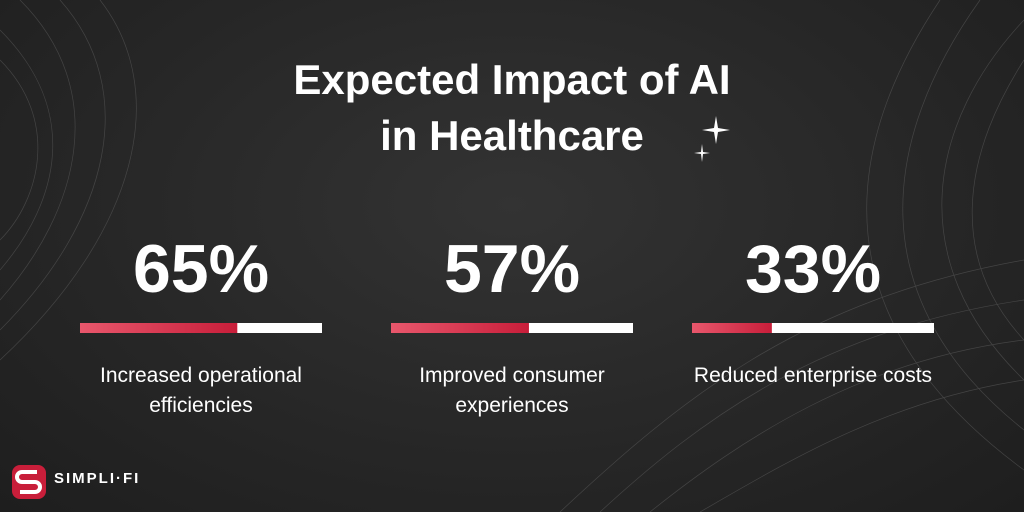 The image size is (1024, 512). I want to click on category-label: Improved consumer experiences, so click(512, 390).